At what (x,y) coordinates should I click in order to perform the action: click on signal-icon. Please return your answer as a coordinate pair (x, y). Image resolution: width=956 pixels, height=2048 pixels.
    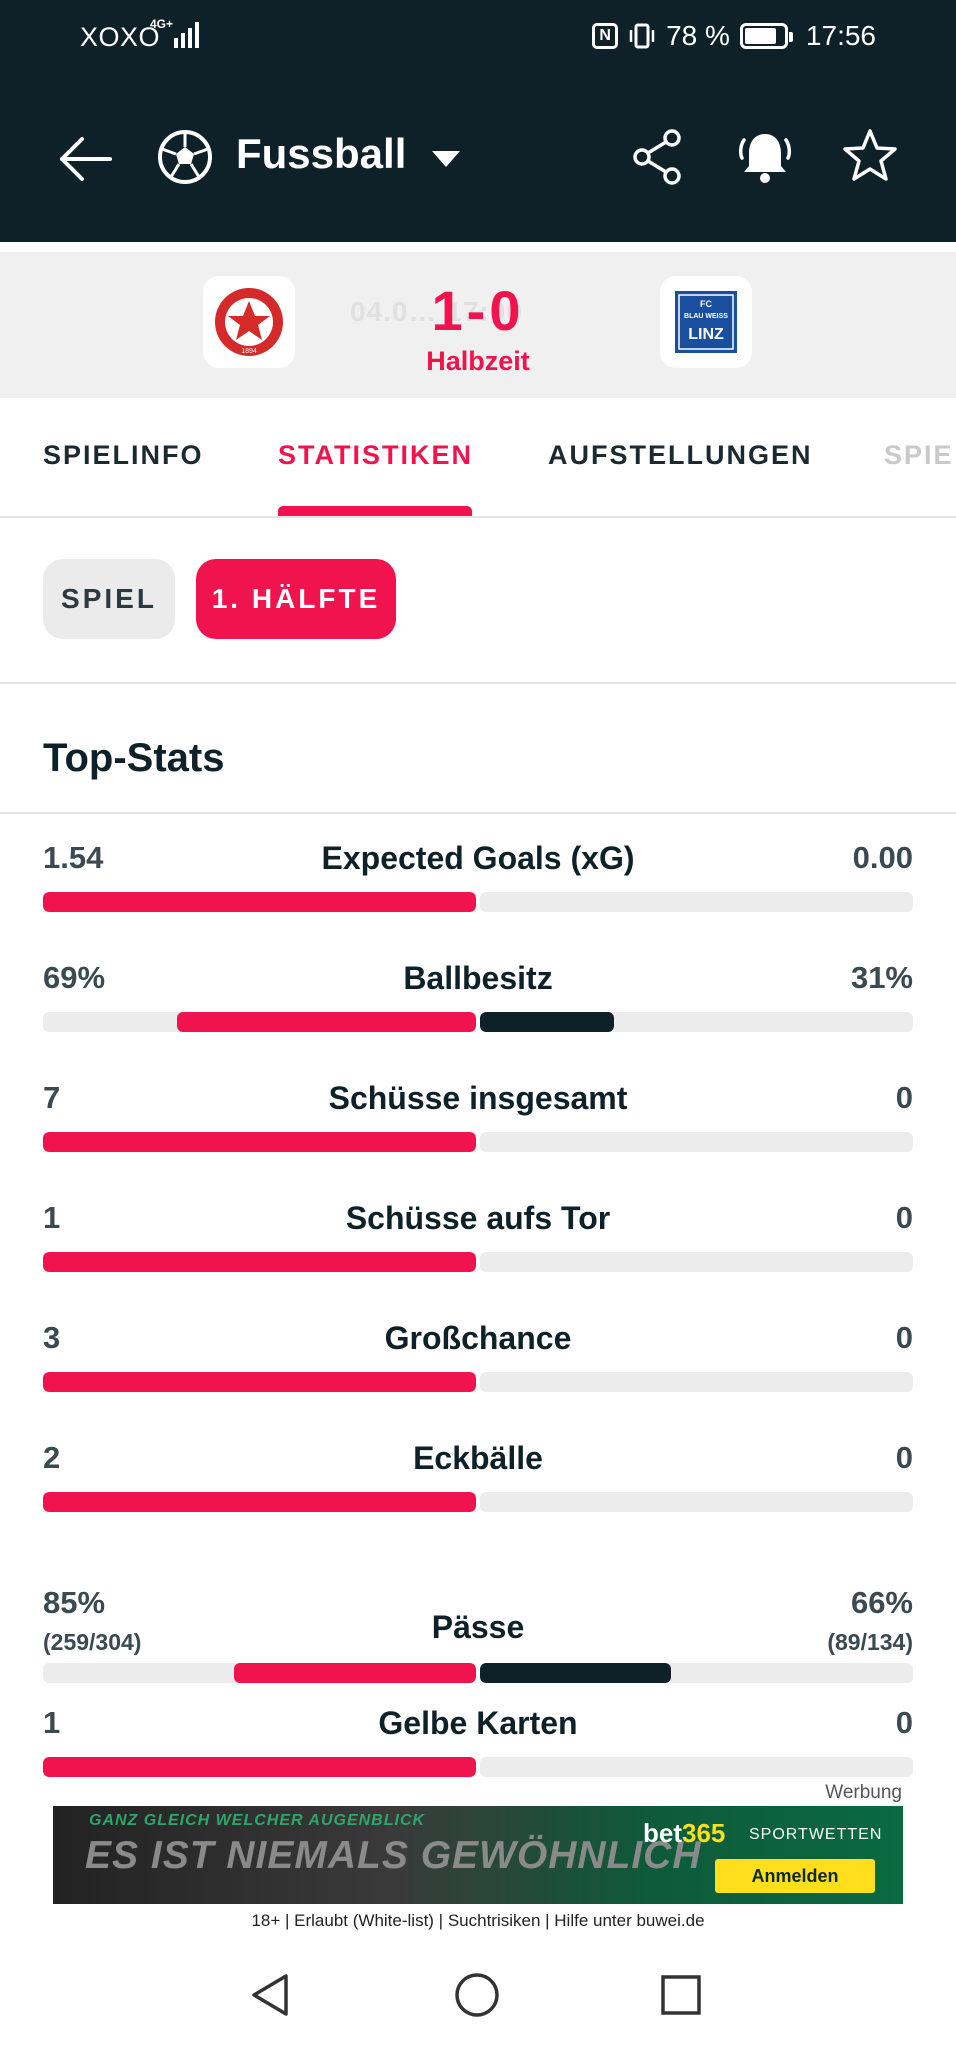
    Looking at the image, I should click on (186, 35).